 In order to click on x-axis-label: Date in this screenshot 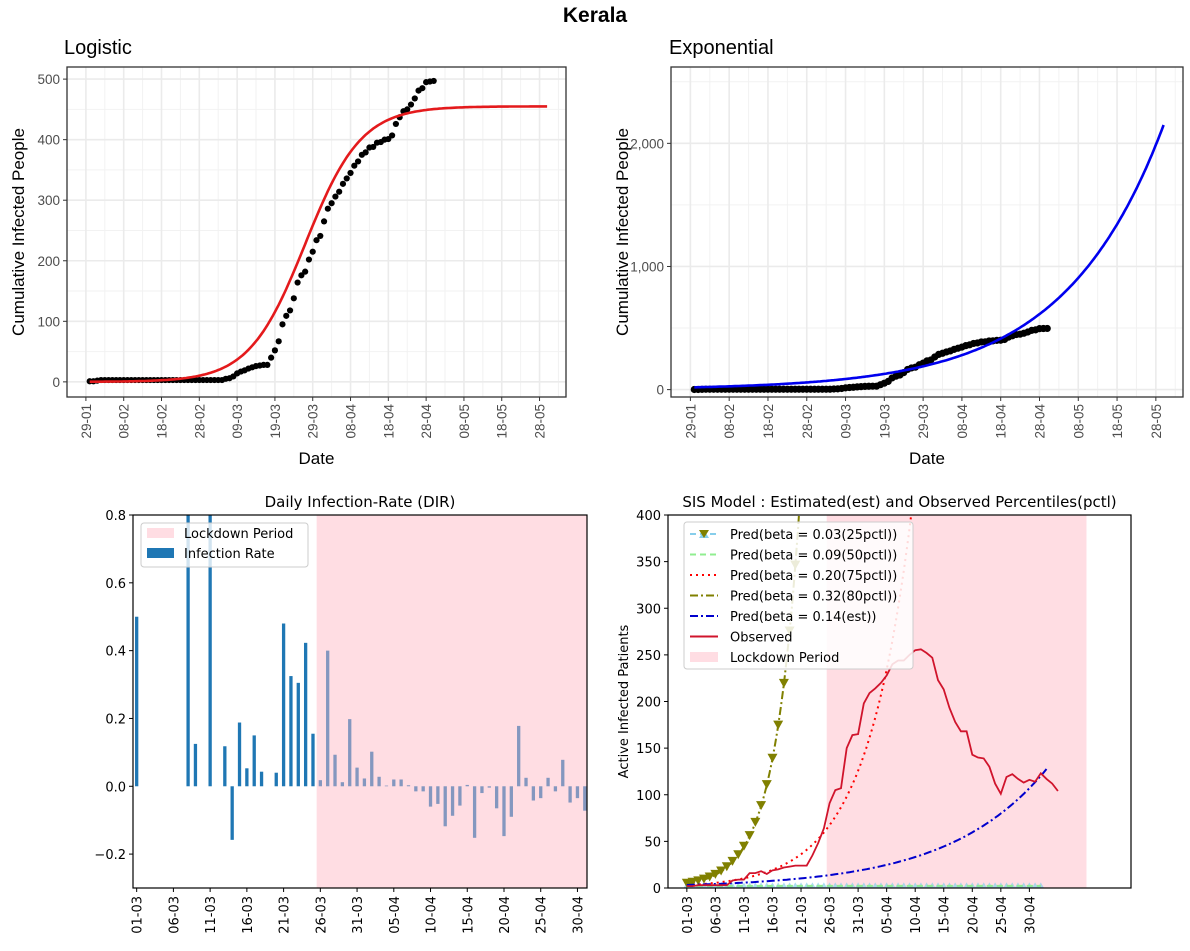, I will do `click(317, 458)`.